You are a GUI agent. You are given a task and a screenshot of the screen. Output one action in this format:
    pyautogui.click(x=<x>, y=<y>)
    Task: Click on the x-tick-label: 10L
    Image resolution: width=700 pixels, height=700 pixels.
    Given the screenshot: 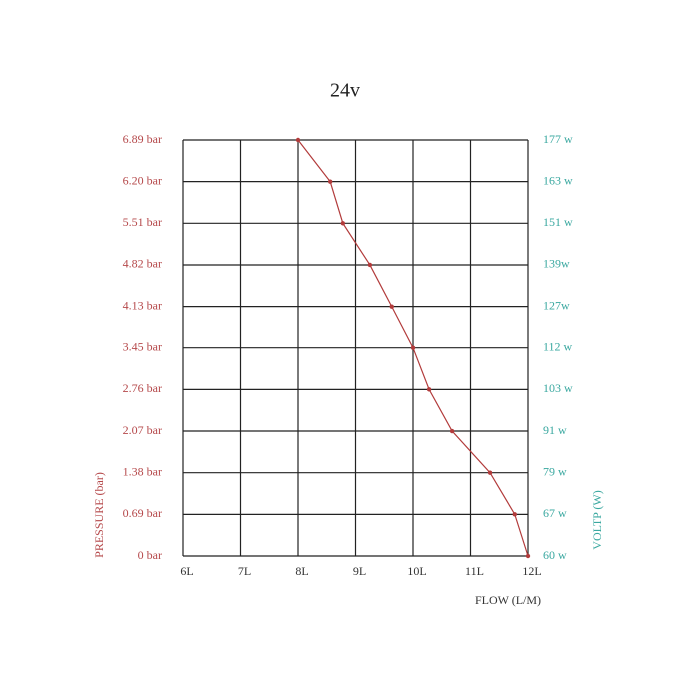 What is the action you would take?
    pyautogui.click(x=416, y=571)
    